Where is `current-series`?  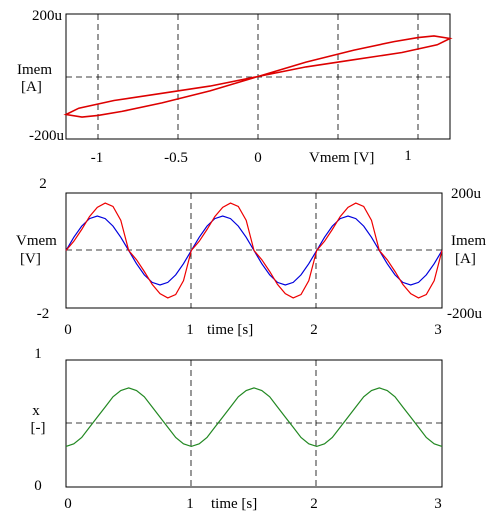 current-series is located at coordinates (254, 250).